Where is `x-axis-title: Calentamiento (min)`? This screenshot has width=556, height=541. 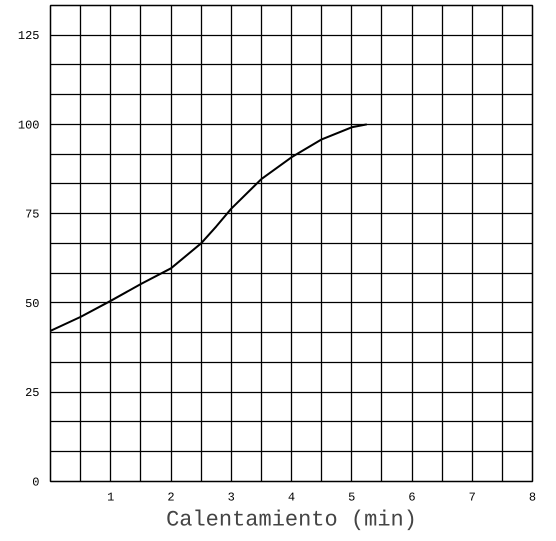
x-axis-title: Calentamiento (min) is located at coordinates (291, 520).